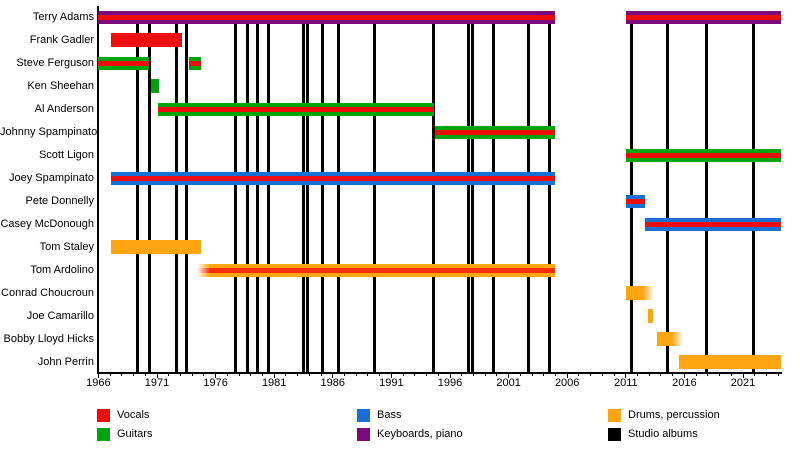  What do you see at coordinates (49, 339) in the screenshot?
I see `member-label: Bobby Lloyd Hicks` at bounding box center [49, 339].